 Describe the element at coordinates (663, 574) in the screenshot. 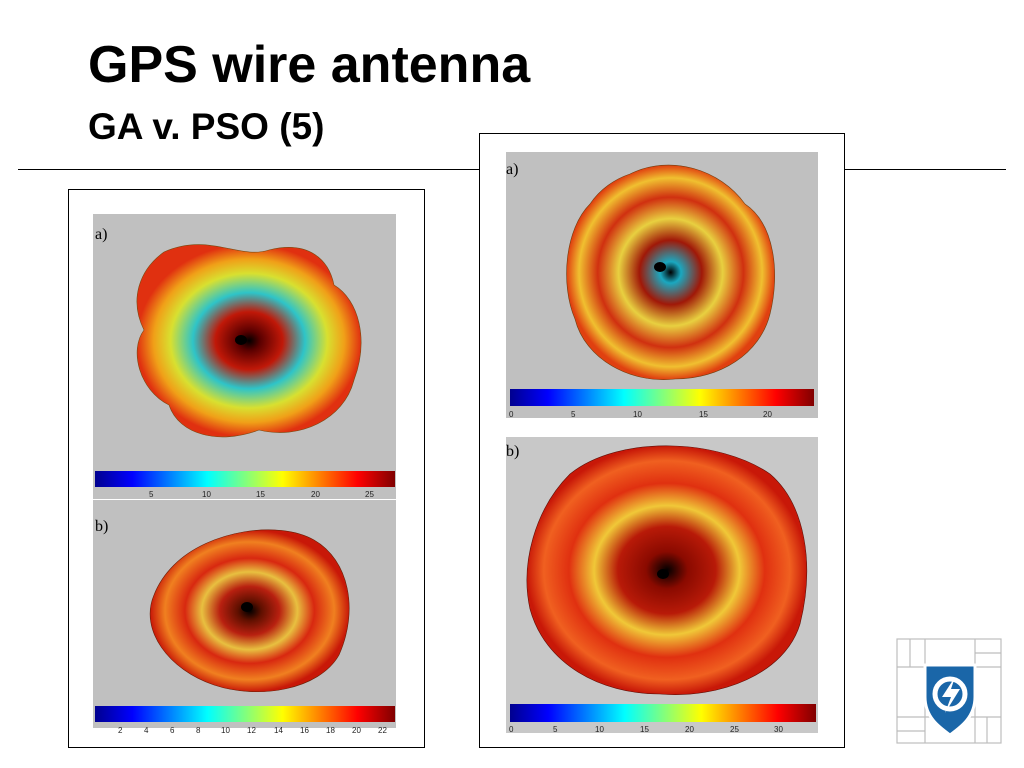

I see `right-panel-b-pattern-center` at that location.